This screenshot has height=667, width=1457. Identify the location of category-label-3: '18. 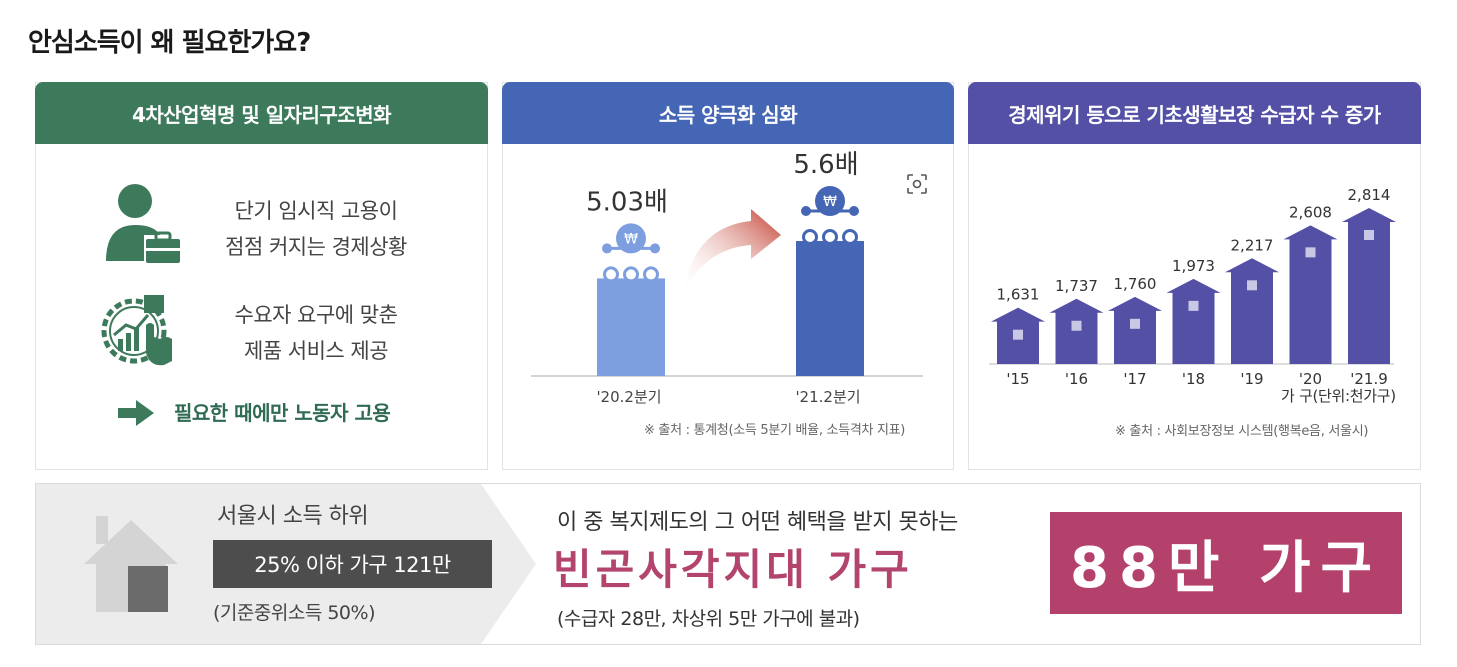
(1193, 379).